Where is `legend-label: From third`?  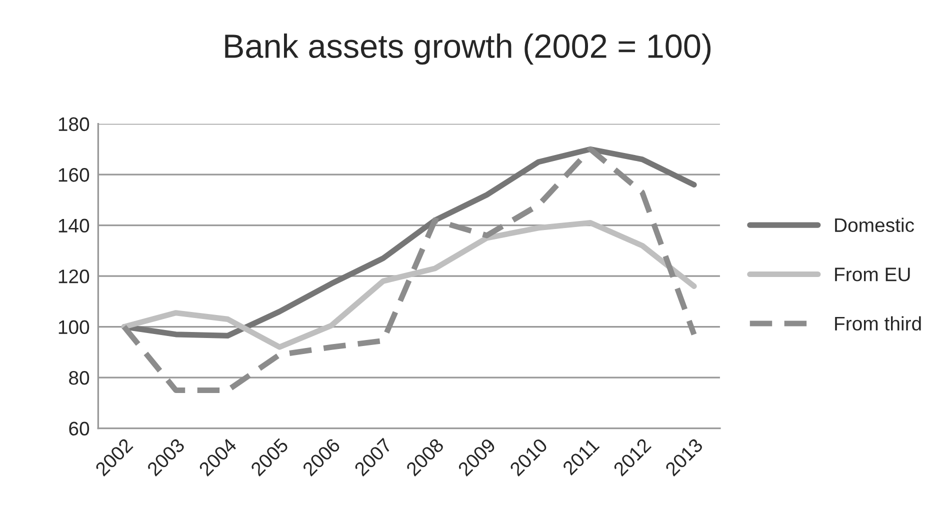 legend-label: From third is located at coordinates (878, 323).